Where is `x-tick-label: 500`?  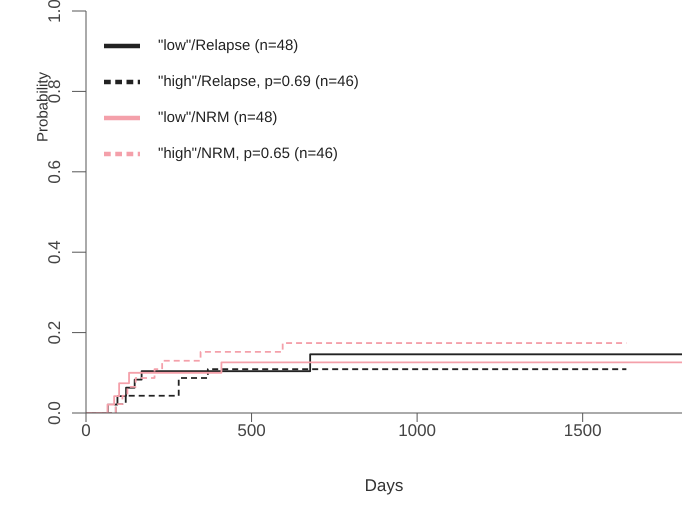 x-tick-label: 500 is located at coordinates (251, 430).